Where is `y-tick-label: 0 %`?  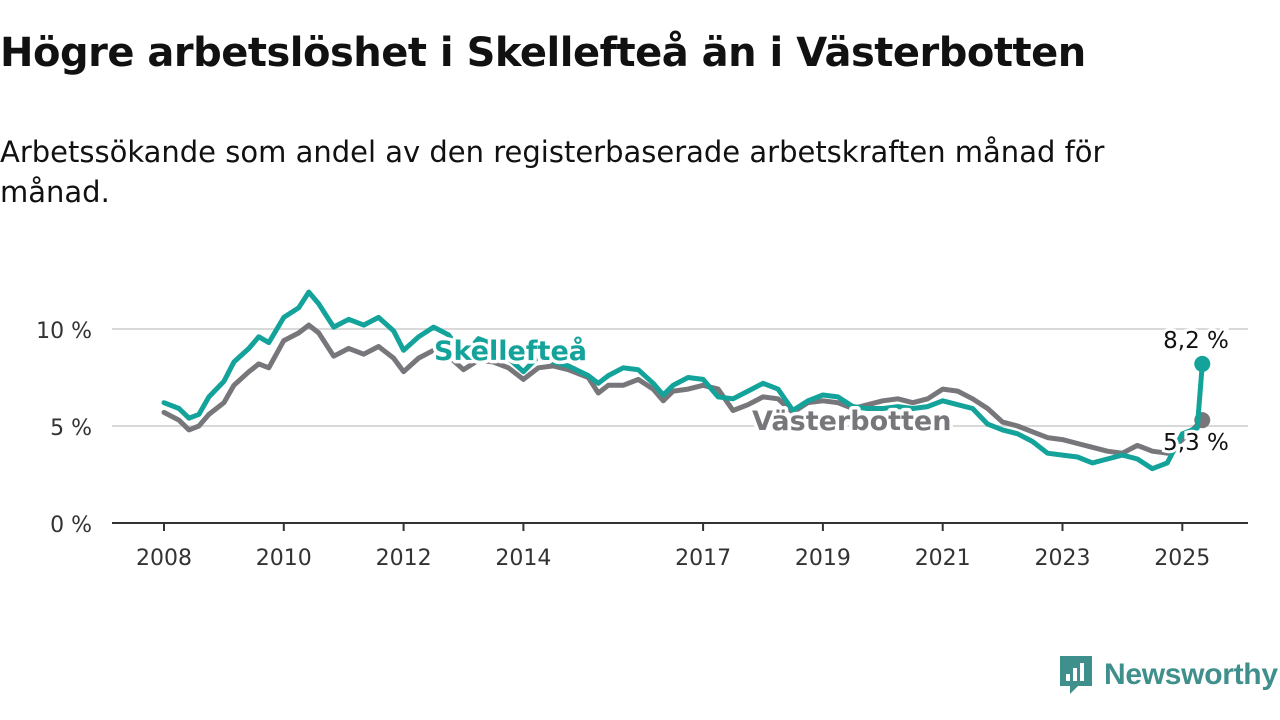
y-tick-label: 0 % is located at coordinates (71, 525).